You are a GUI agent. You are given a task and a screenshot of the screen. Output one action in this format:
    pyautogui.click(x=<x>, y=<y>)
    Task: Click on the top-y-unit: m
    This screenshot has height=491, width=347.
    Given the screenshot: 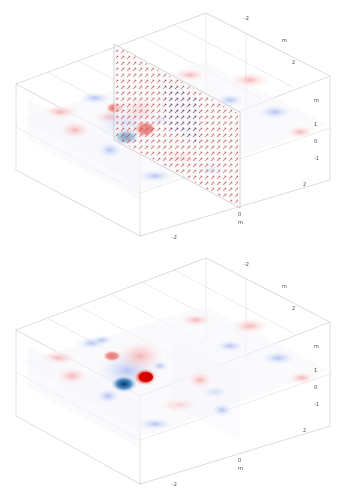 What is the action you would take?
    pyautogui.click(x=284, y=41)
    